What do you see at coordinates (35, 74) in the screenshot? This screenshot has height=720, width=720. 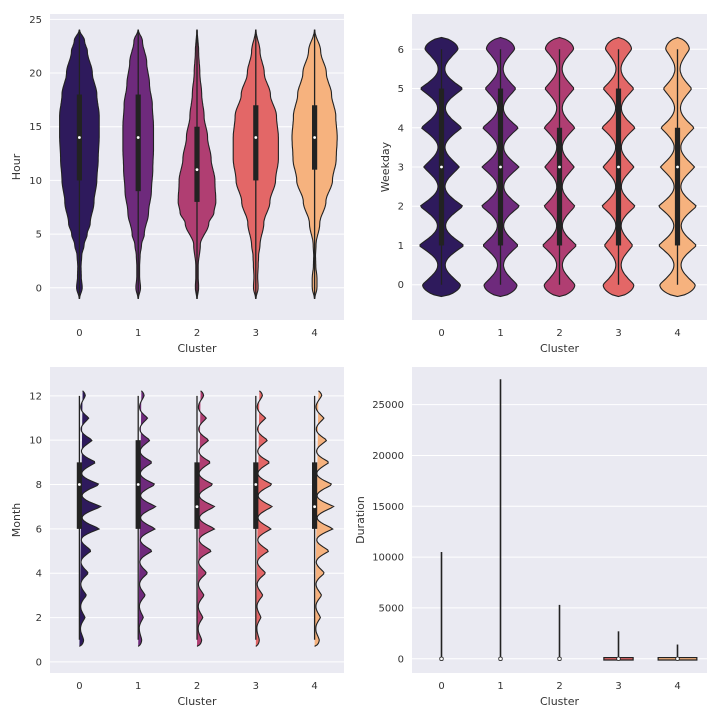 I see `y-tick-label: 20` at bounding box center [35, 74].